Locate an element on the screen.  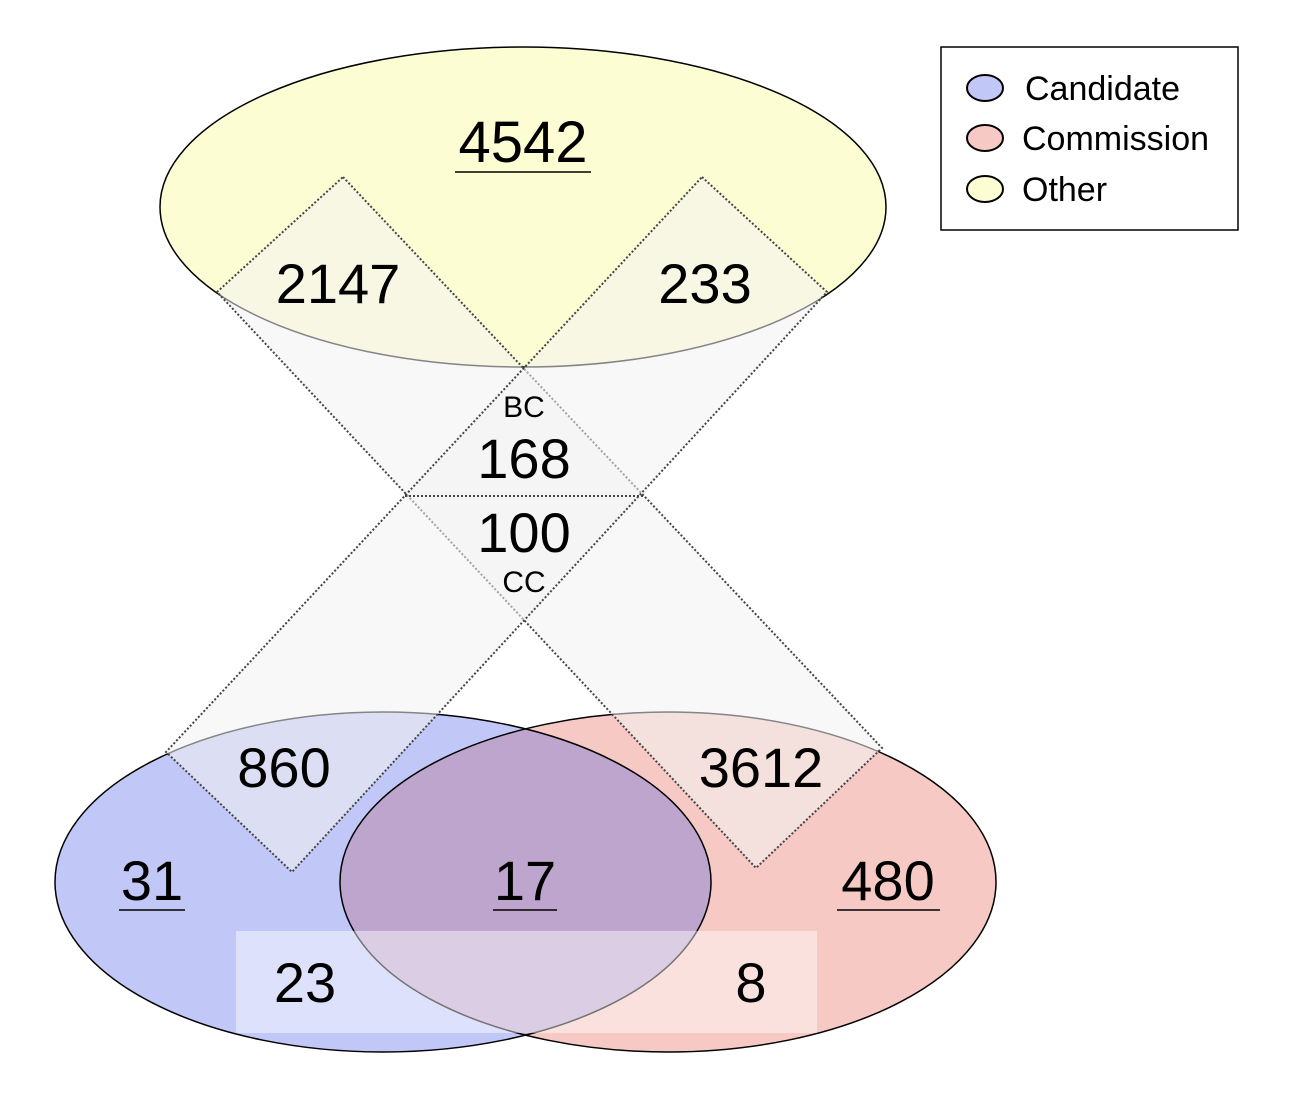
candidate-only-count: 31 is located at coordinates (152, 880).